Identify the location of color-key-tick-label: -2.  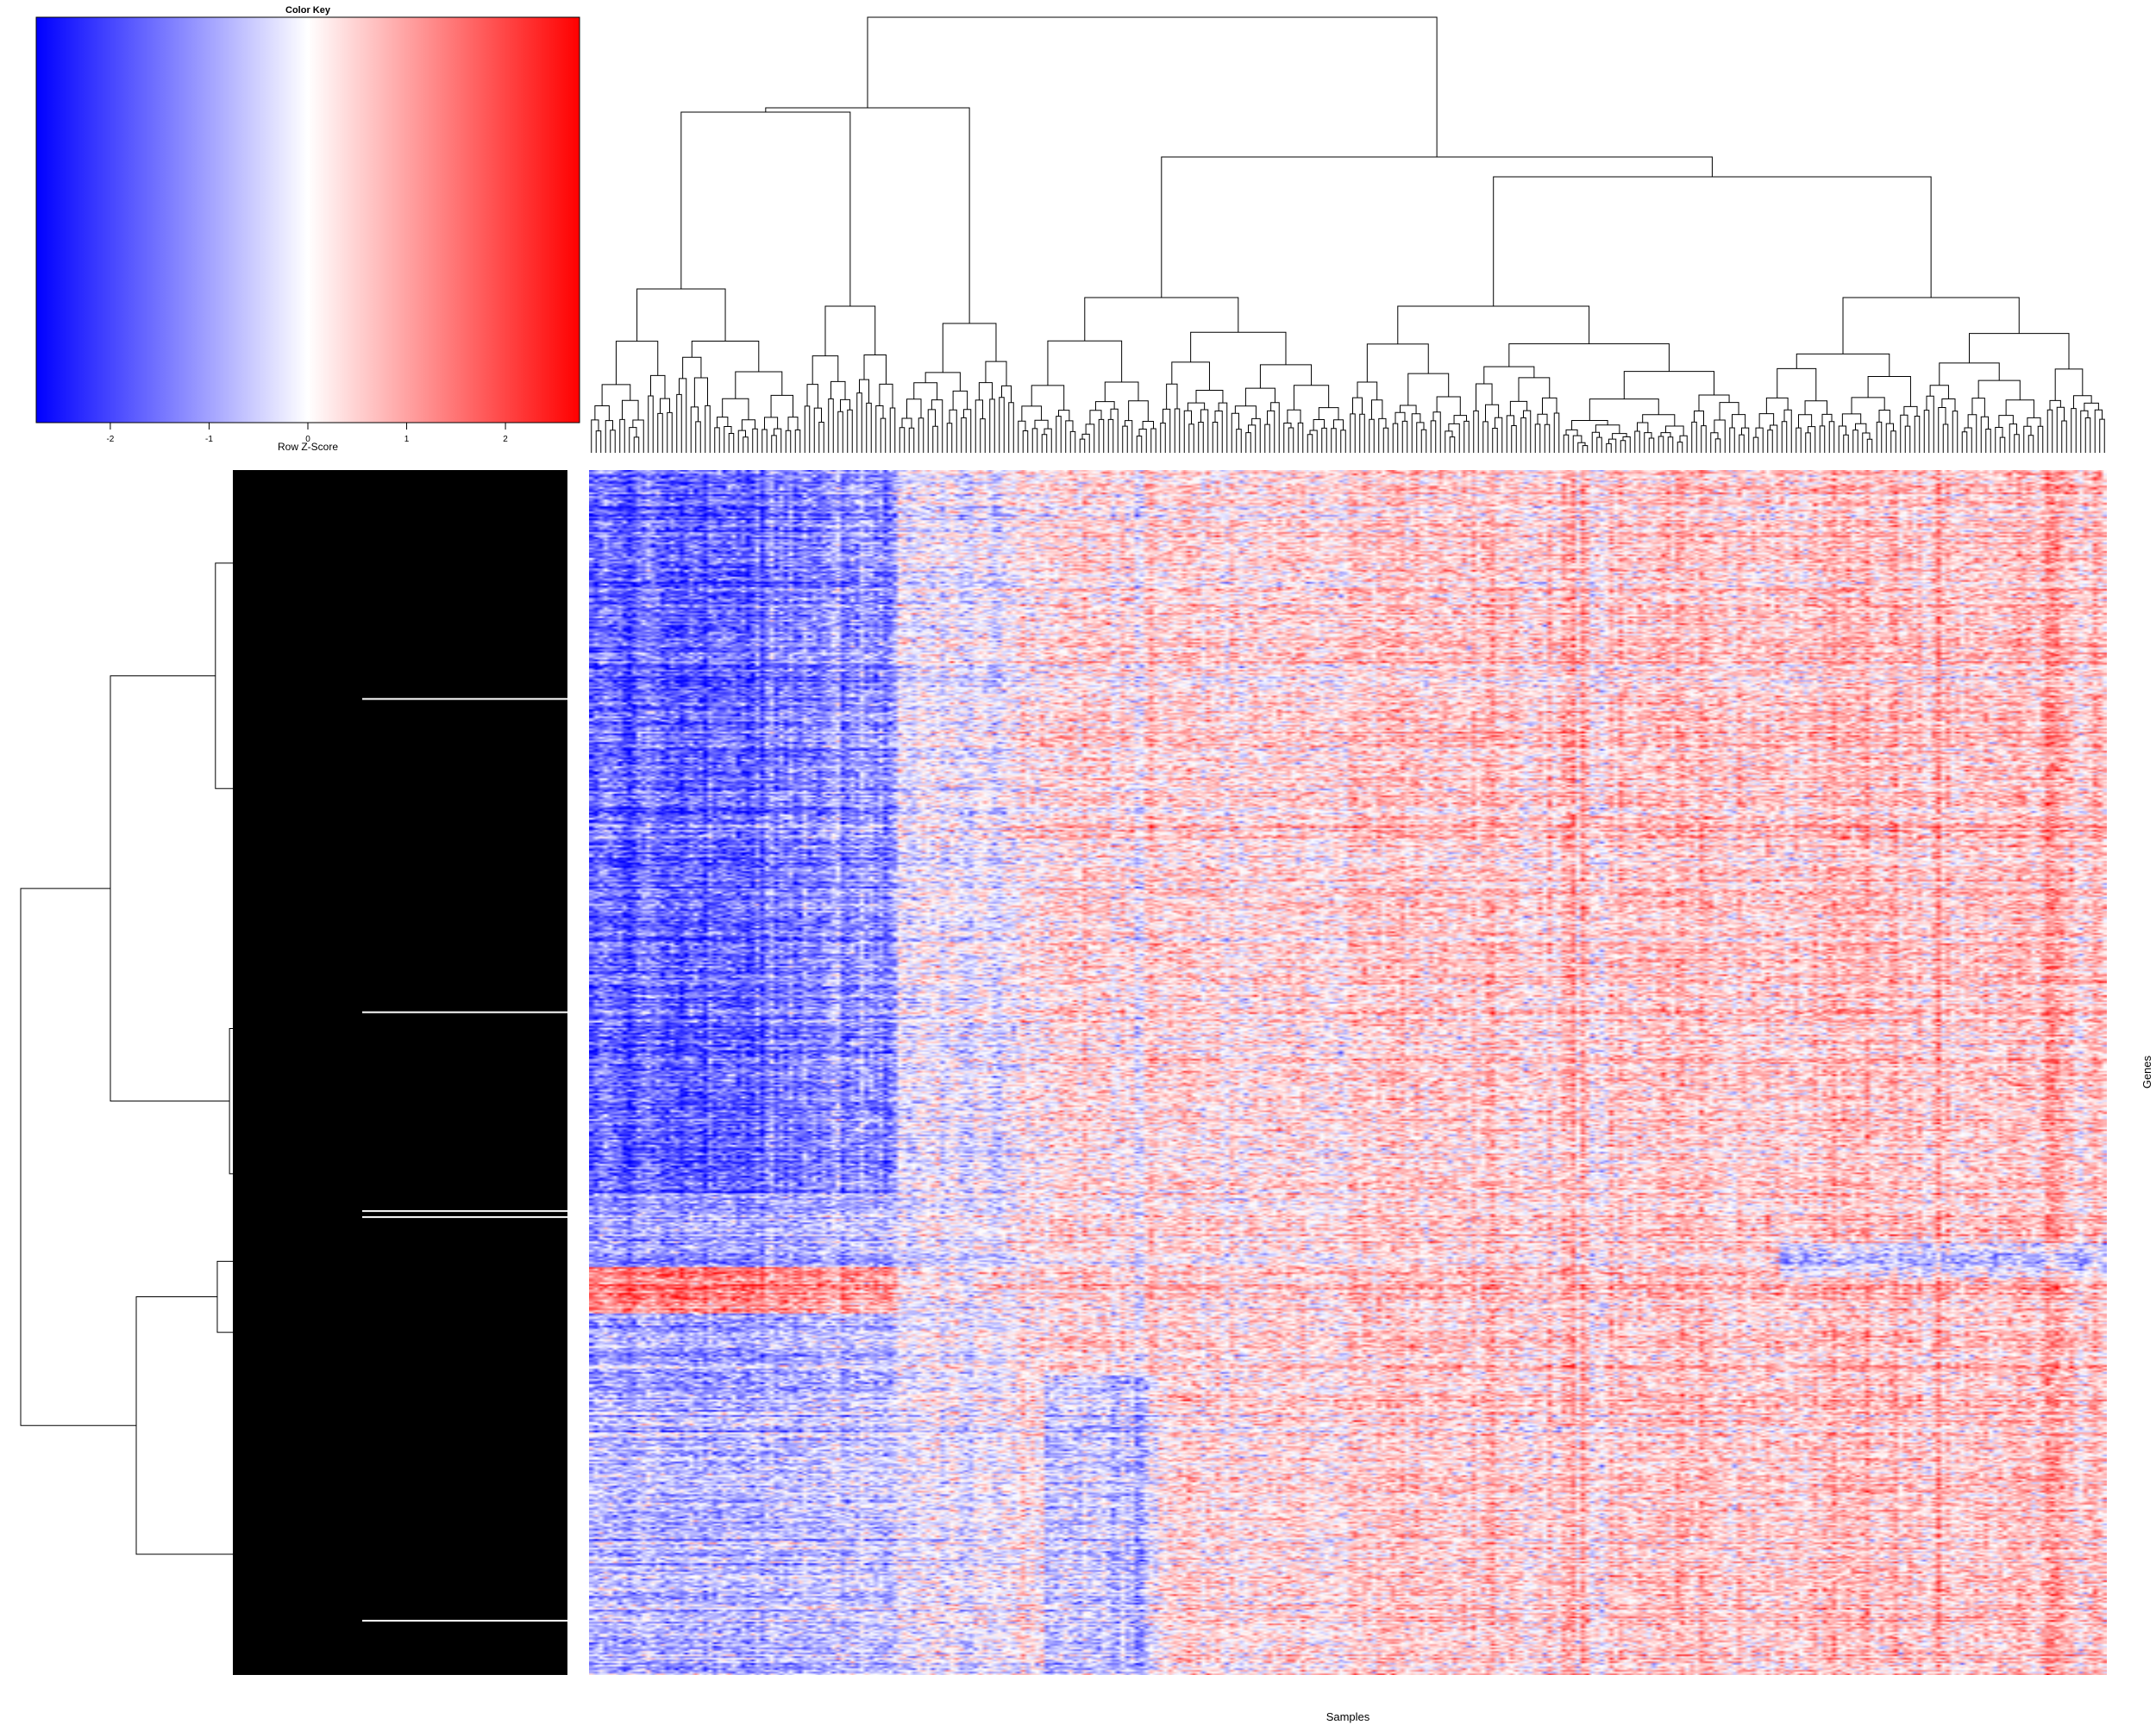
(110, 440).